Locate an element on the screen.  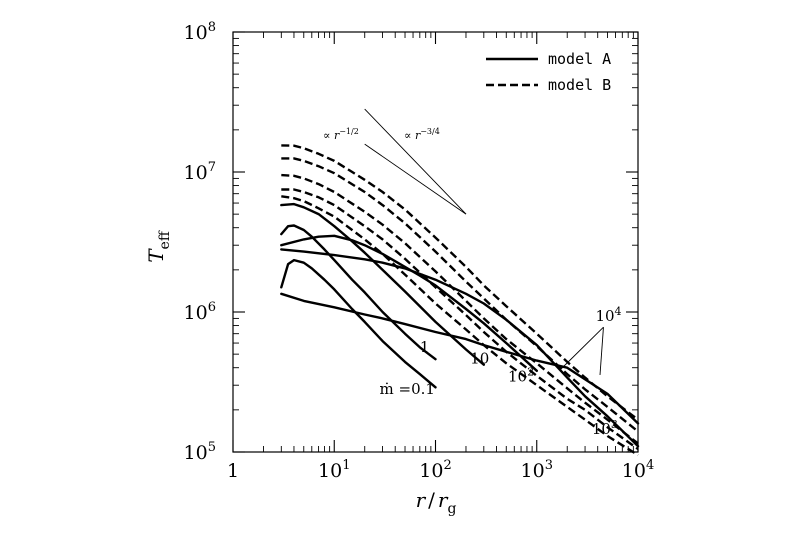
x-axis-title: r / rg is located at coordinates (436, 502).